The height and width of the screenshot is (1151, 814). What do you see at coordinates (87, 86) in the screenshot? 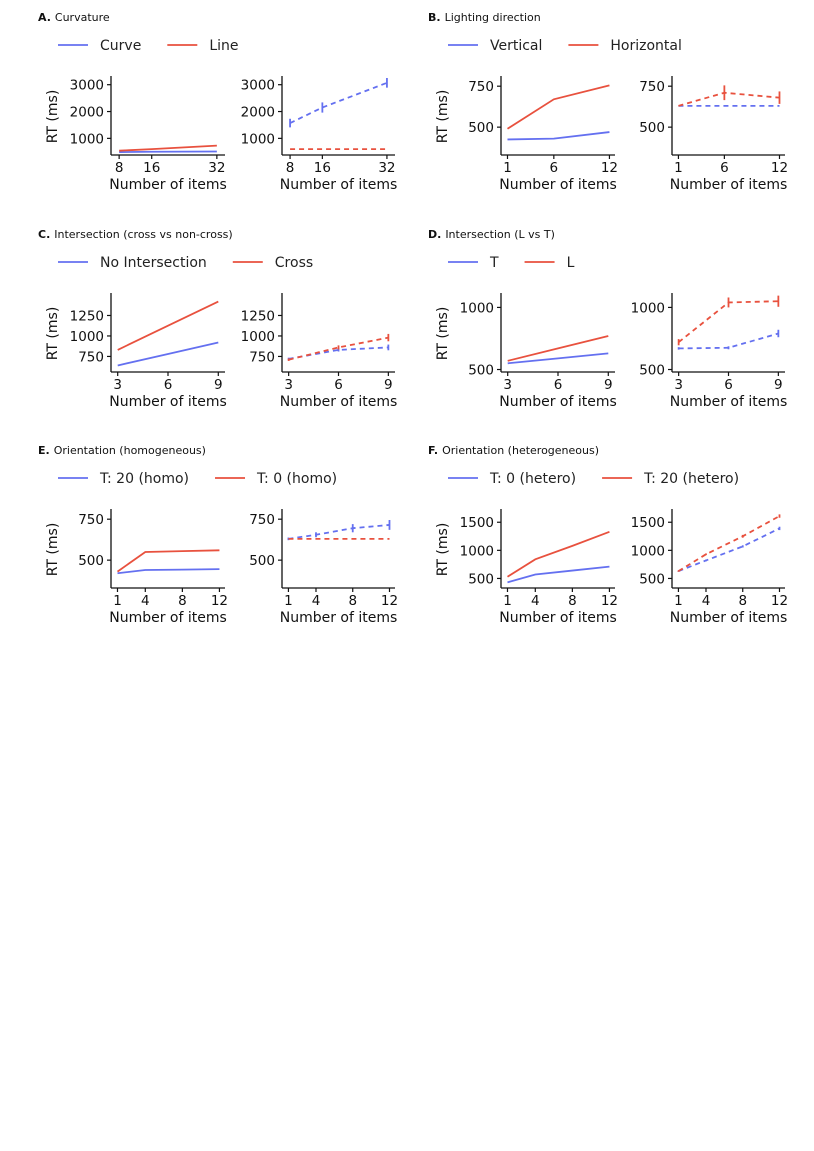
I see `y-tick-label: 3000` at bounding box center [87, 86].